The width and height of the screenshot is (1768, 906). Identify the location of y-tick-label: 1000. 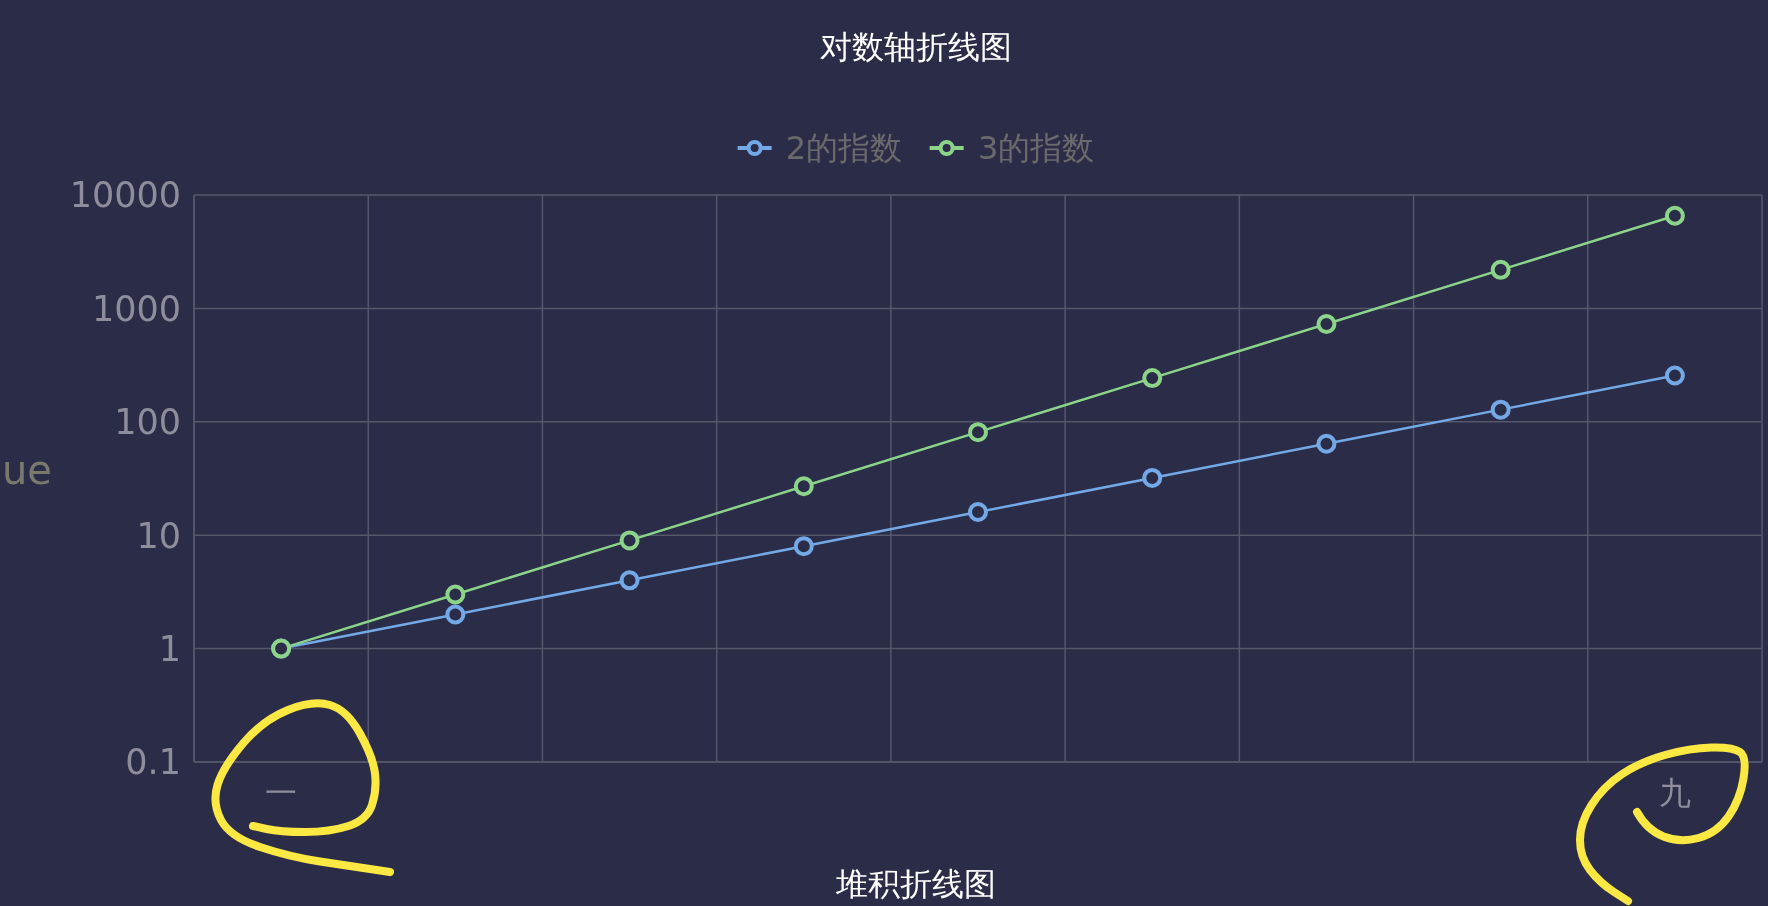
(136, 308).